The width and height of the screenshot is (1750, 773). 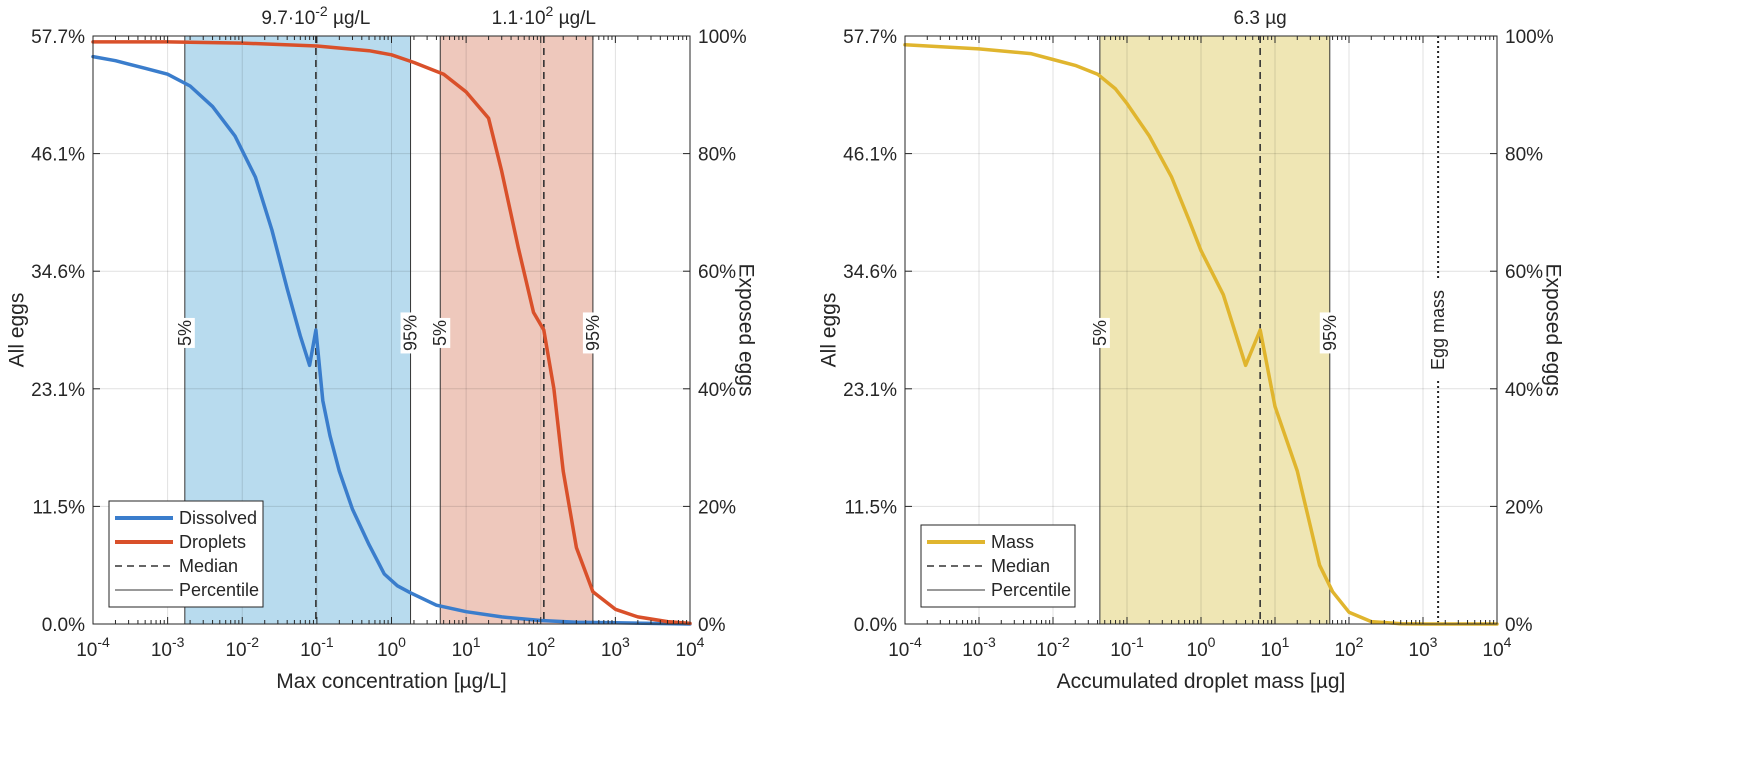 What do you see at coordinates (544, 16) in the screenshot?
I see `median-value-label: 1.1·102 µg/L` at bounding box center [544, 16].